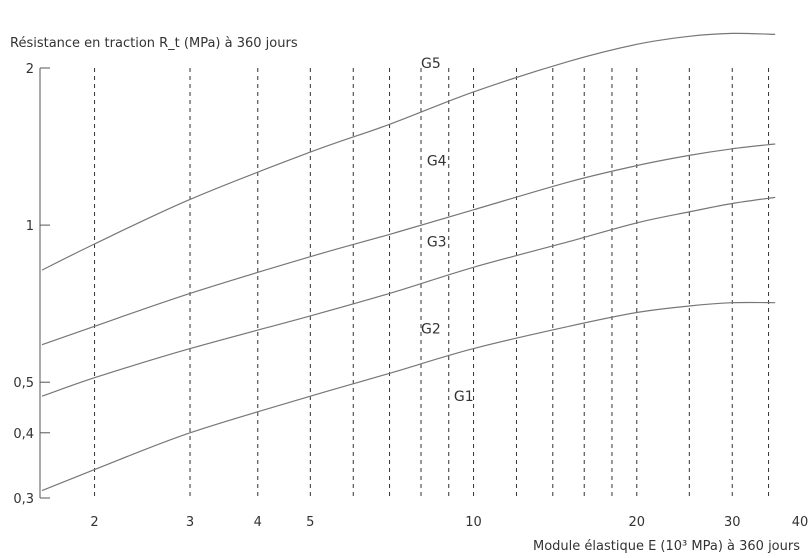 This screenshot has width=810, height=558. I want to click on series-label-G5: G5, so click(431, 64).